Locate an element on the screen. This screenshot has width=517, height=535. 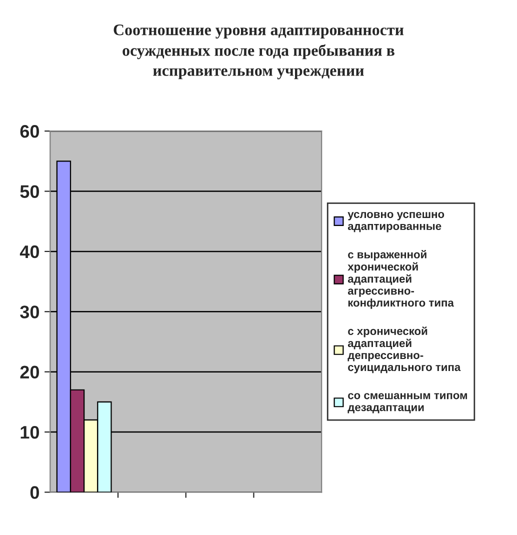
y-tick-label: 40 is located at coordinates (29, 251).